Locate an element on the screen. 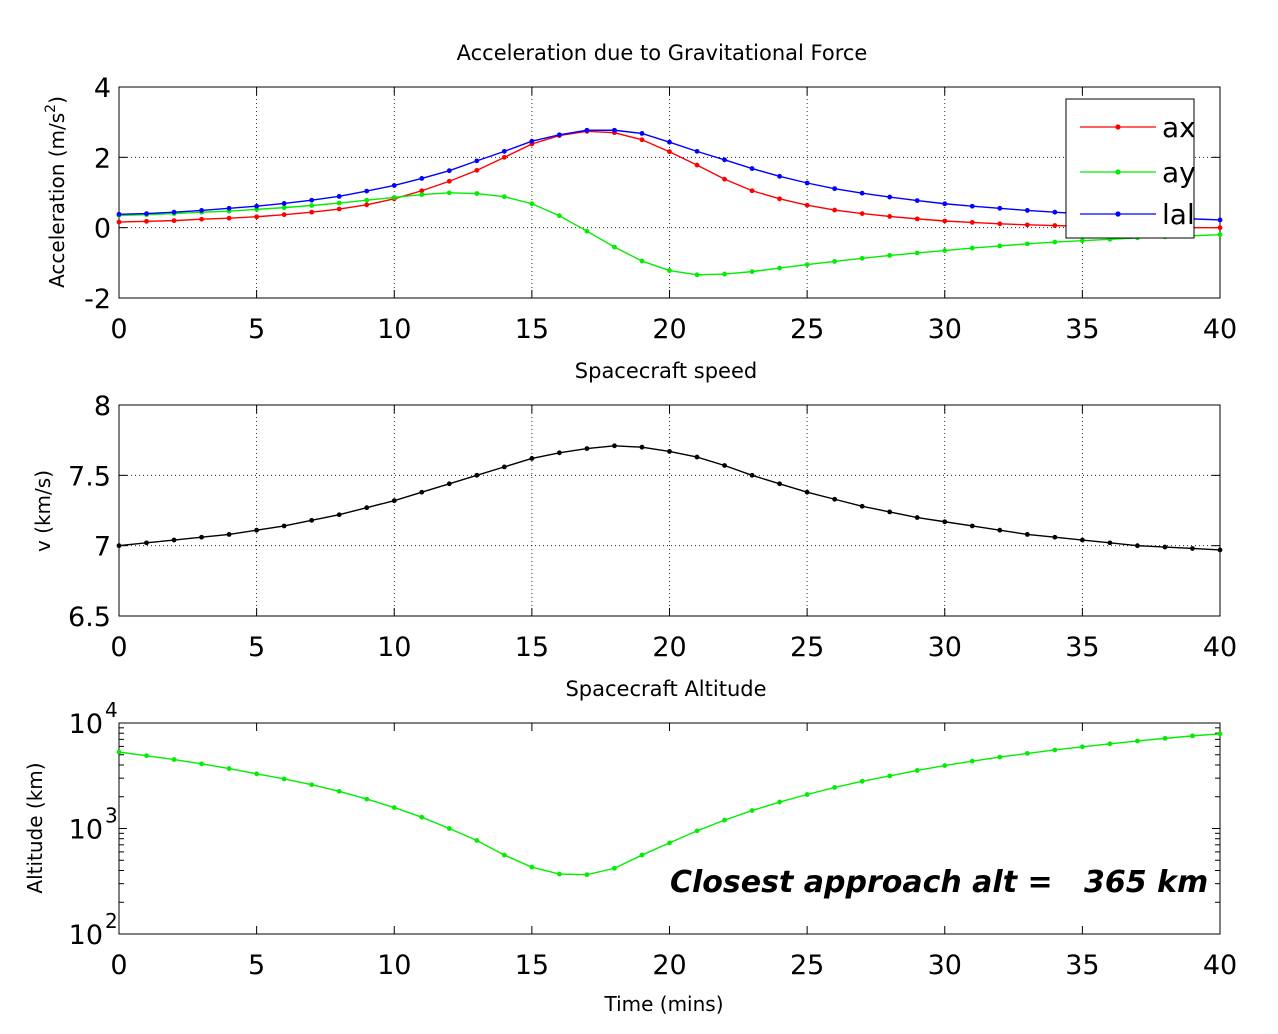  x-tick-label: 5 is located at coordinates (256, 965).